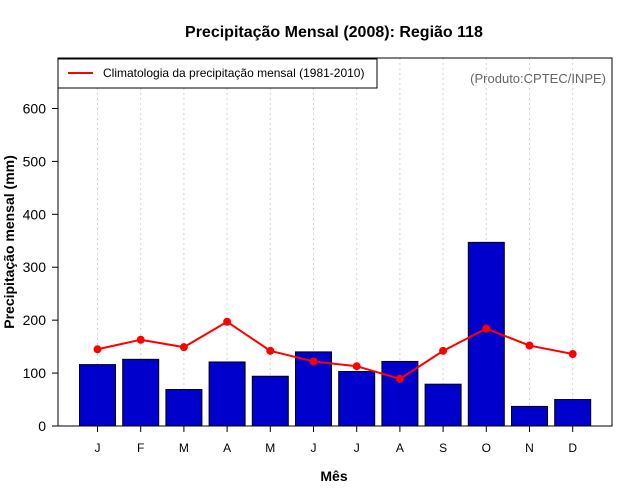 The width and height of the screenshot is (640, 500). I want to click on y-tick-label: 200, so click(35, 320).